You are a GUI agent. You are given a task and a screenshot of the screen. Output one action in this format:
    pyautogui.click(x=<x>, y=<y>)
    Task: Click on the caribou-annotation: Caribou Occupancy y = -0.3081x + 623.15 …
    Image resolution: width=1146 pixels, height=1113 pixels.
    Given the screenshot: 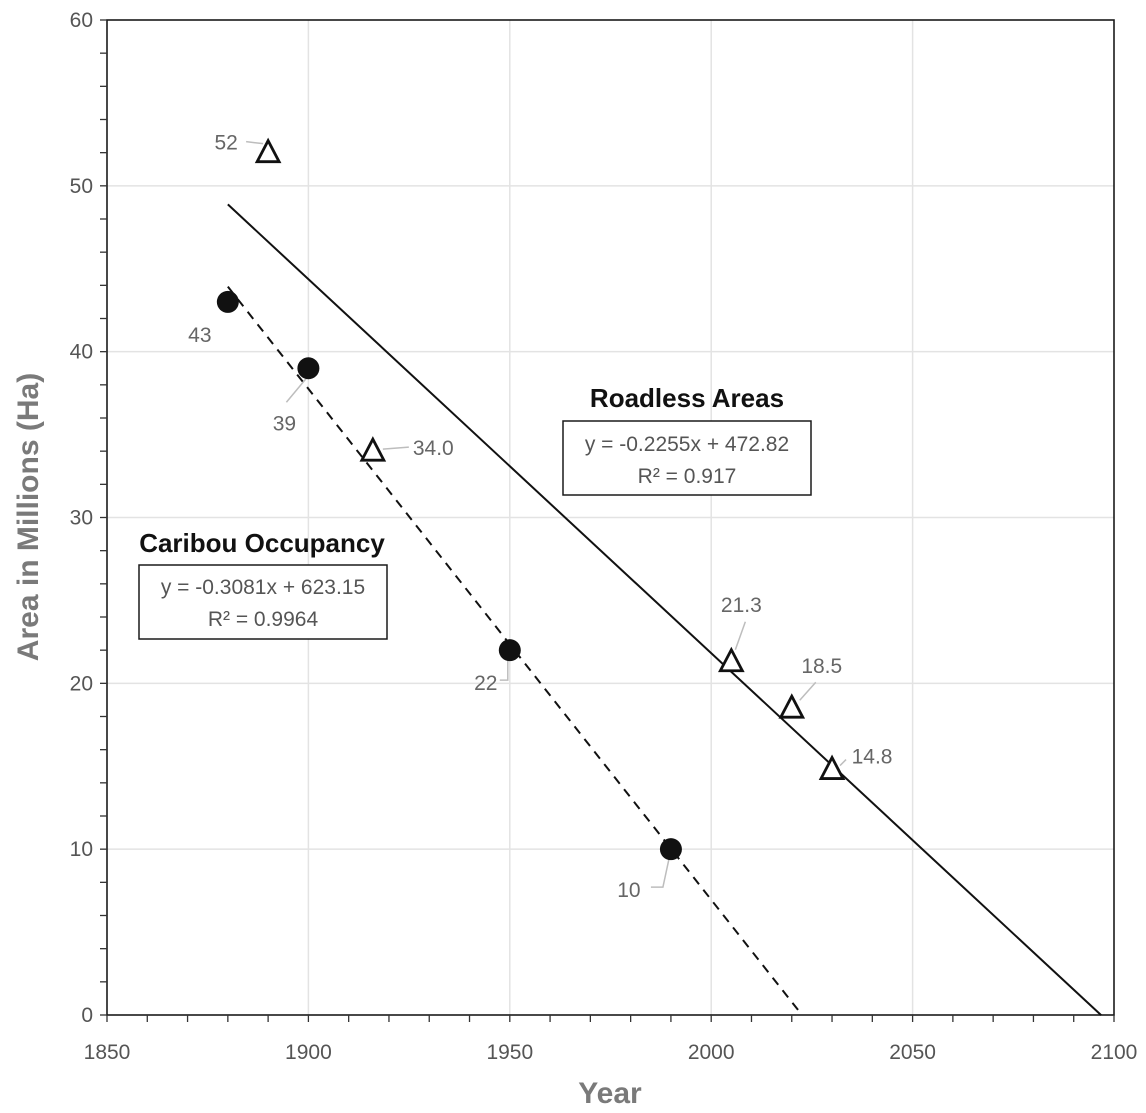 What is the action you would take?
    pyautogui.click(x=263, y=584)
    